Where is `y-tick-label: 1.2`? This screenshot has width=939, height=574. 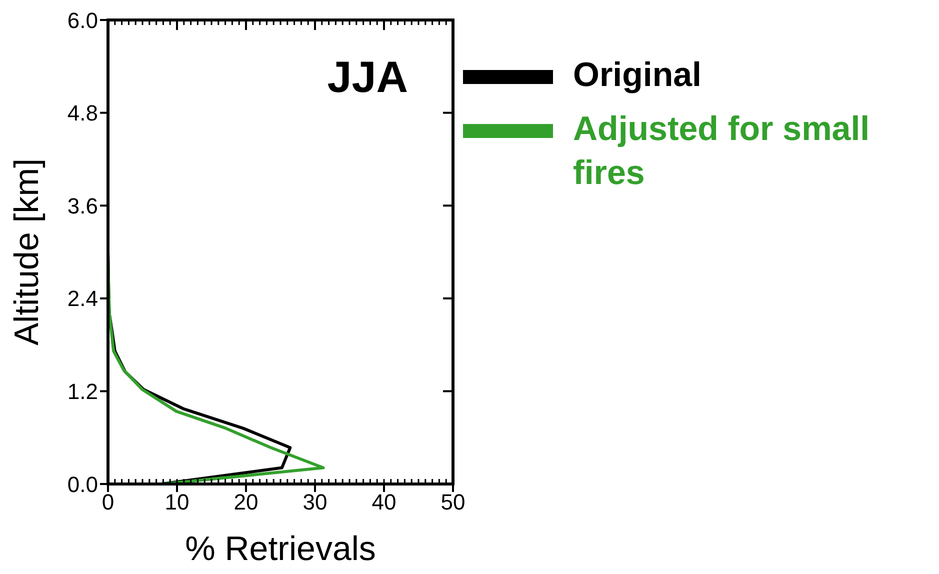
y-tick-label: 1.2 is located at coordinates (82, 391).